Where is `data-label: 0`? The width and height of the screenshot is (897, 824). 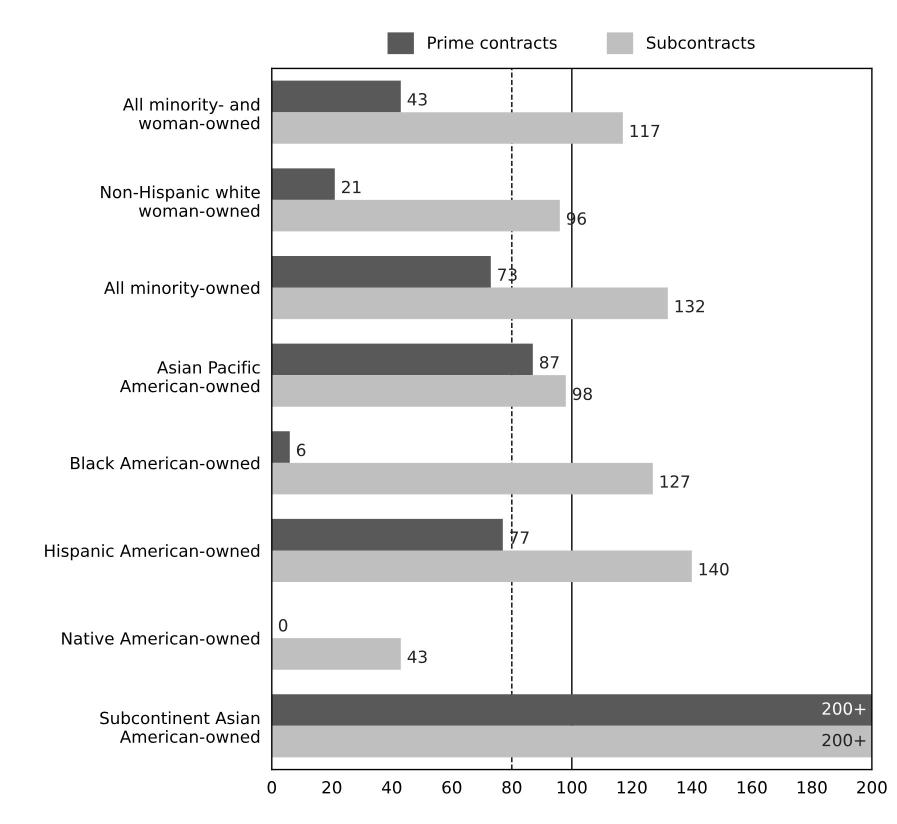 data-label: 0 is located at coordinates (283, 625).